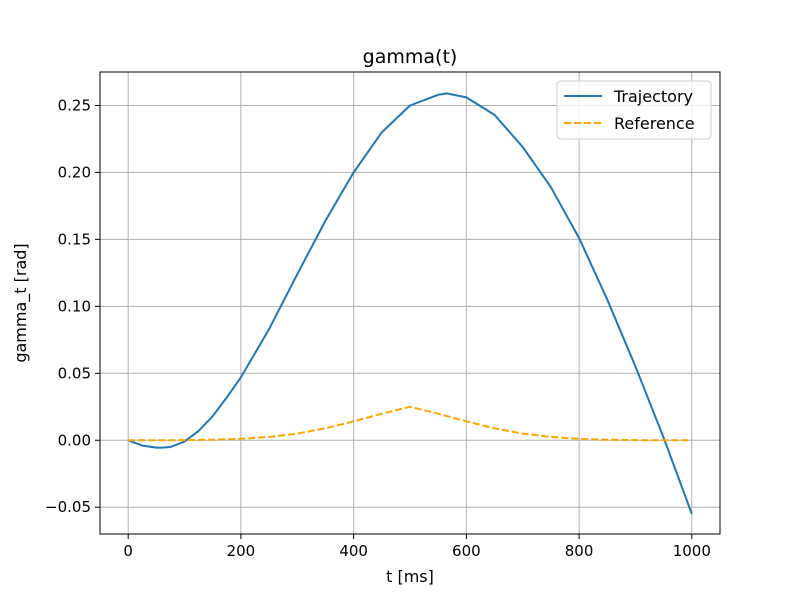  What do you see at coordinates (466, 551) in the screenshot?
I see `x-tick-label: 600` at bounding box center [466, 551].